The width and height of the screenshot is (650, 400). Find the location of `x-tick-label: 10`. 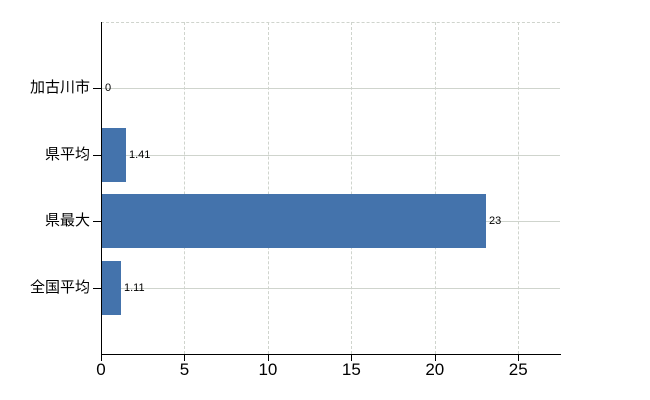

x-tick-label: 10 is located at coordinates (268, 369).